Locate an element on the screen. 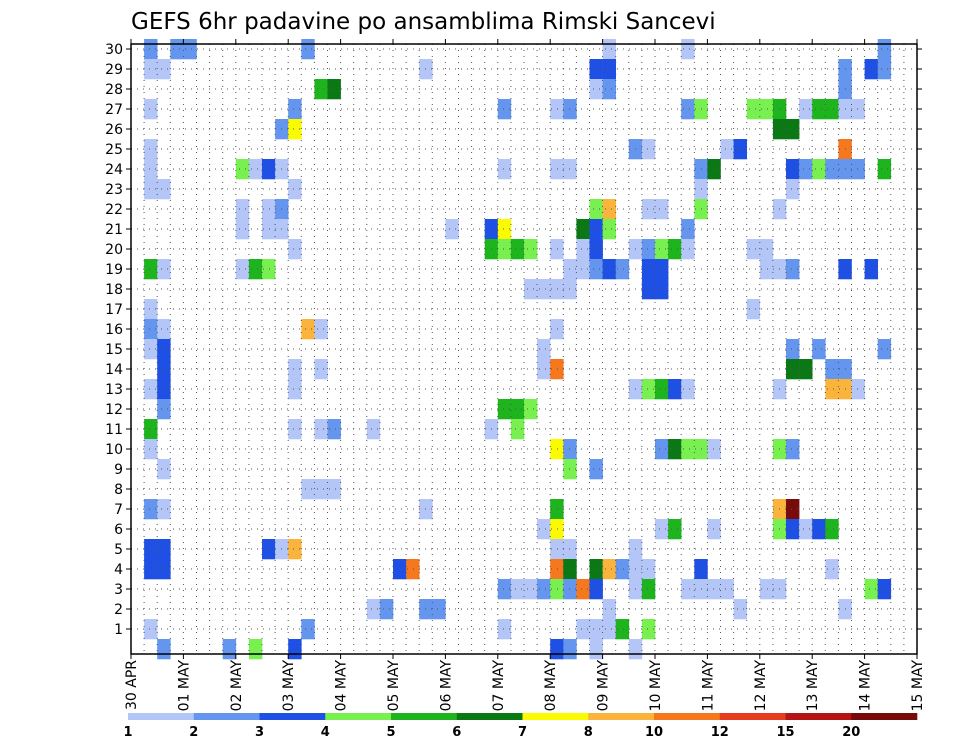 This screenshot has height=742, width=960. y-tick-label: 2 is located at coordinates (118, 610).